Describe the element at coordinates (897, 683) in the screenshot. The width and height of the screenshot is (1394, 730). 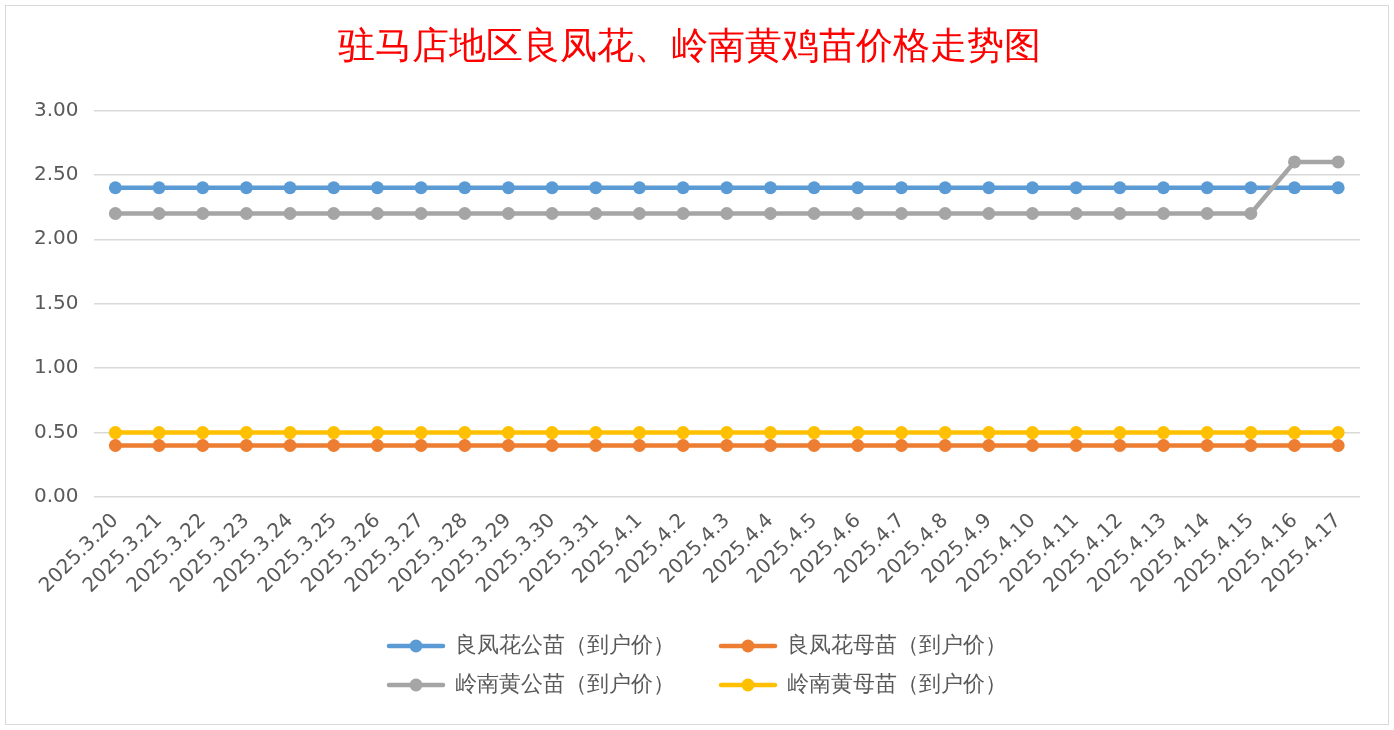
I see `legend-label: 岭南黄母苗（到户价）` at that location.